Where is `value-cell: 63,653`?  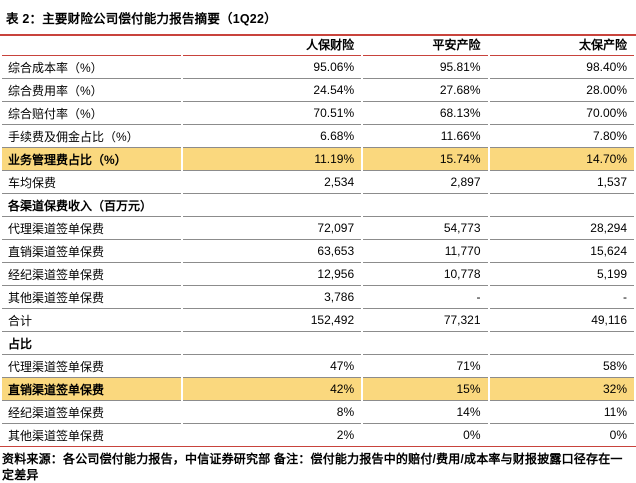 value-cell: 63,653 is located at coordinates (272, 251).